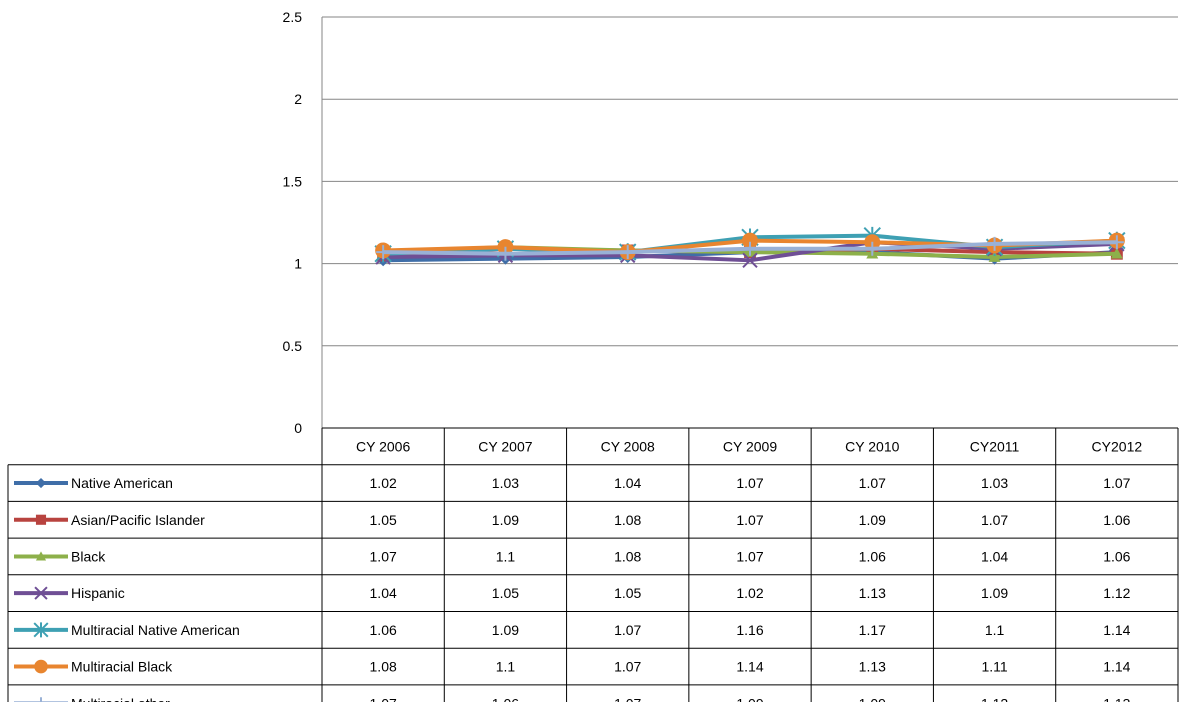 The width and height of the screenshot is (1181, 702). What do you see at coordinates (98, 593) in the screenshot?
I see `legend-label: Hispanic` at bounding box center [98, 593].